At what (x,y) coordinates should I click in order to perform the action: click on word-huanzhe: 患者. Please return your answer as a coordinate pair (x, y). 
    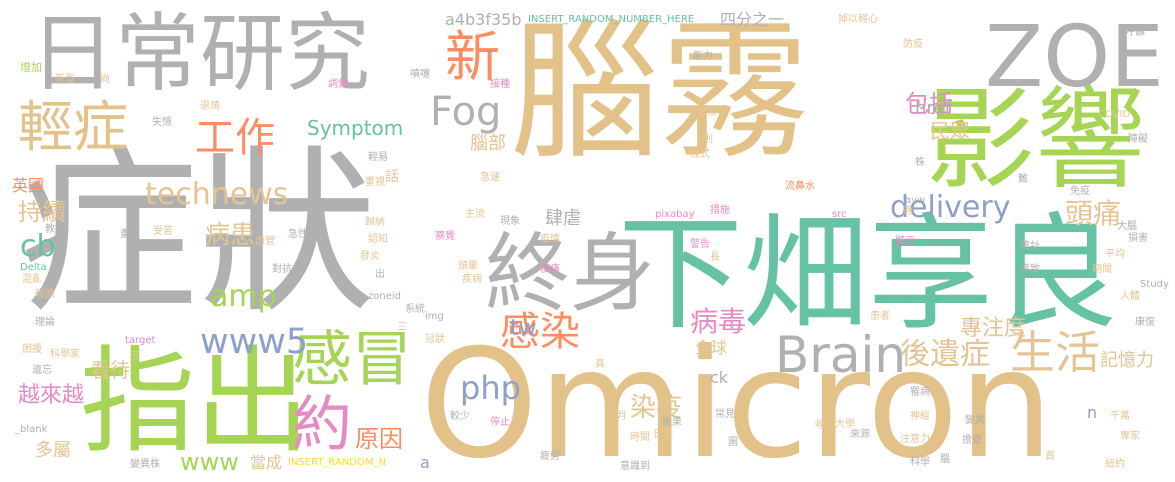
    Looking at the image, I should click on (880, 316).